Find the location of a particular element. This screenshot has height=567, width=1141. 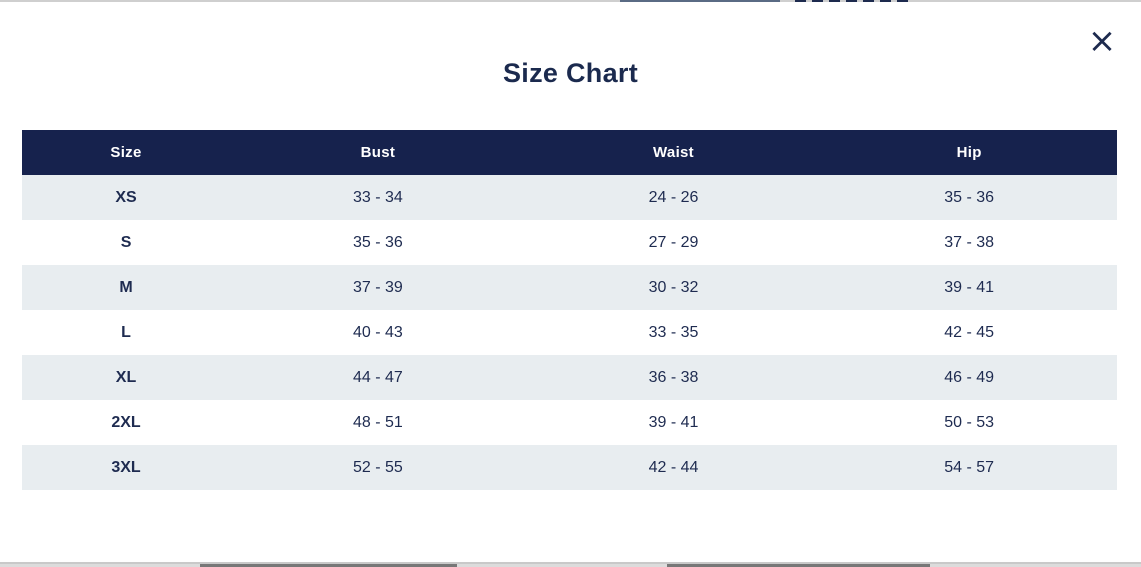

modal-title: Size Chart is located at coordinates (570, 73).